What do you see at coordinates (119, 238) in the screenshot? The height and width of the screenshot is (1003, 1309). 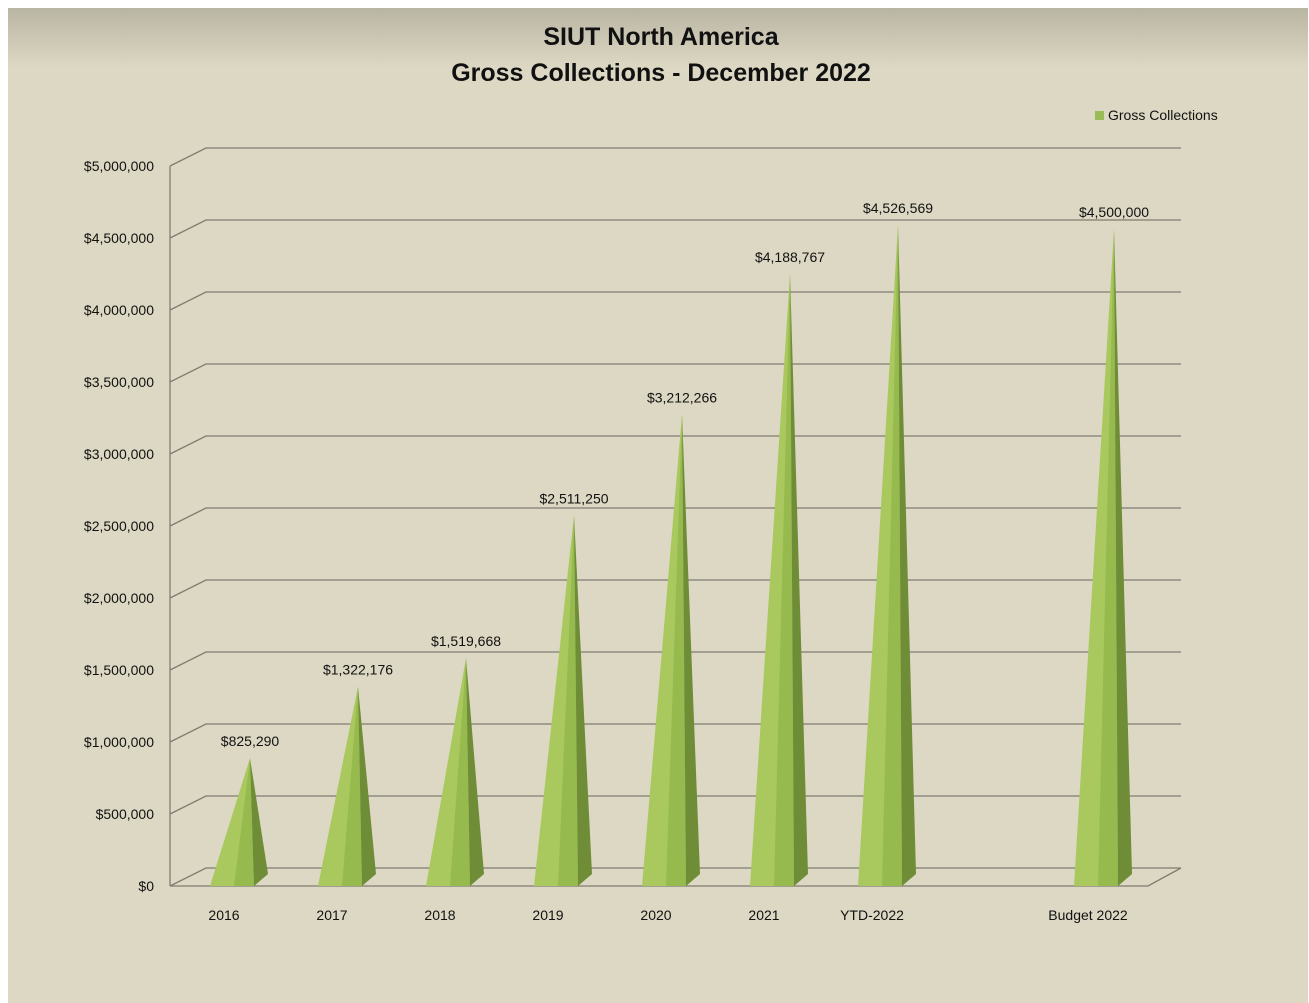 I see `y-tick-label: $4,500,000` at bounding box center [119, 238].